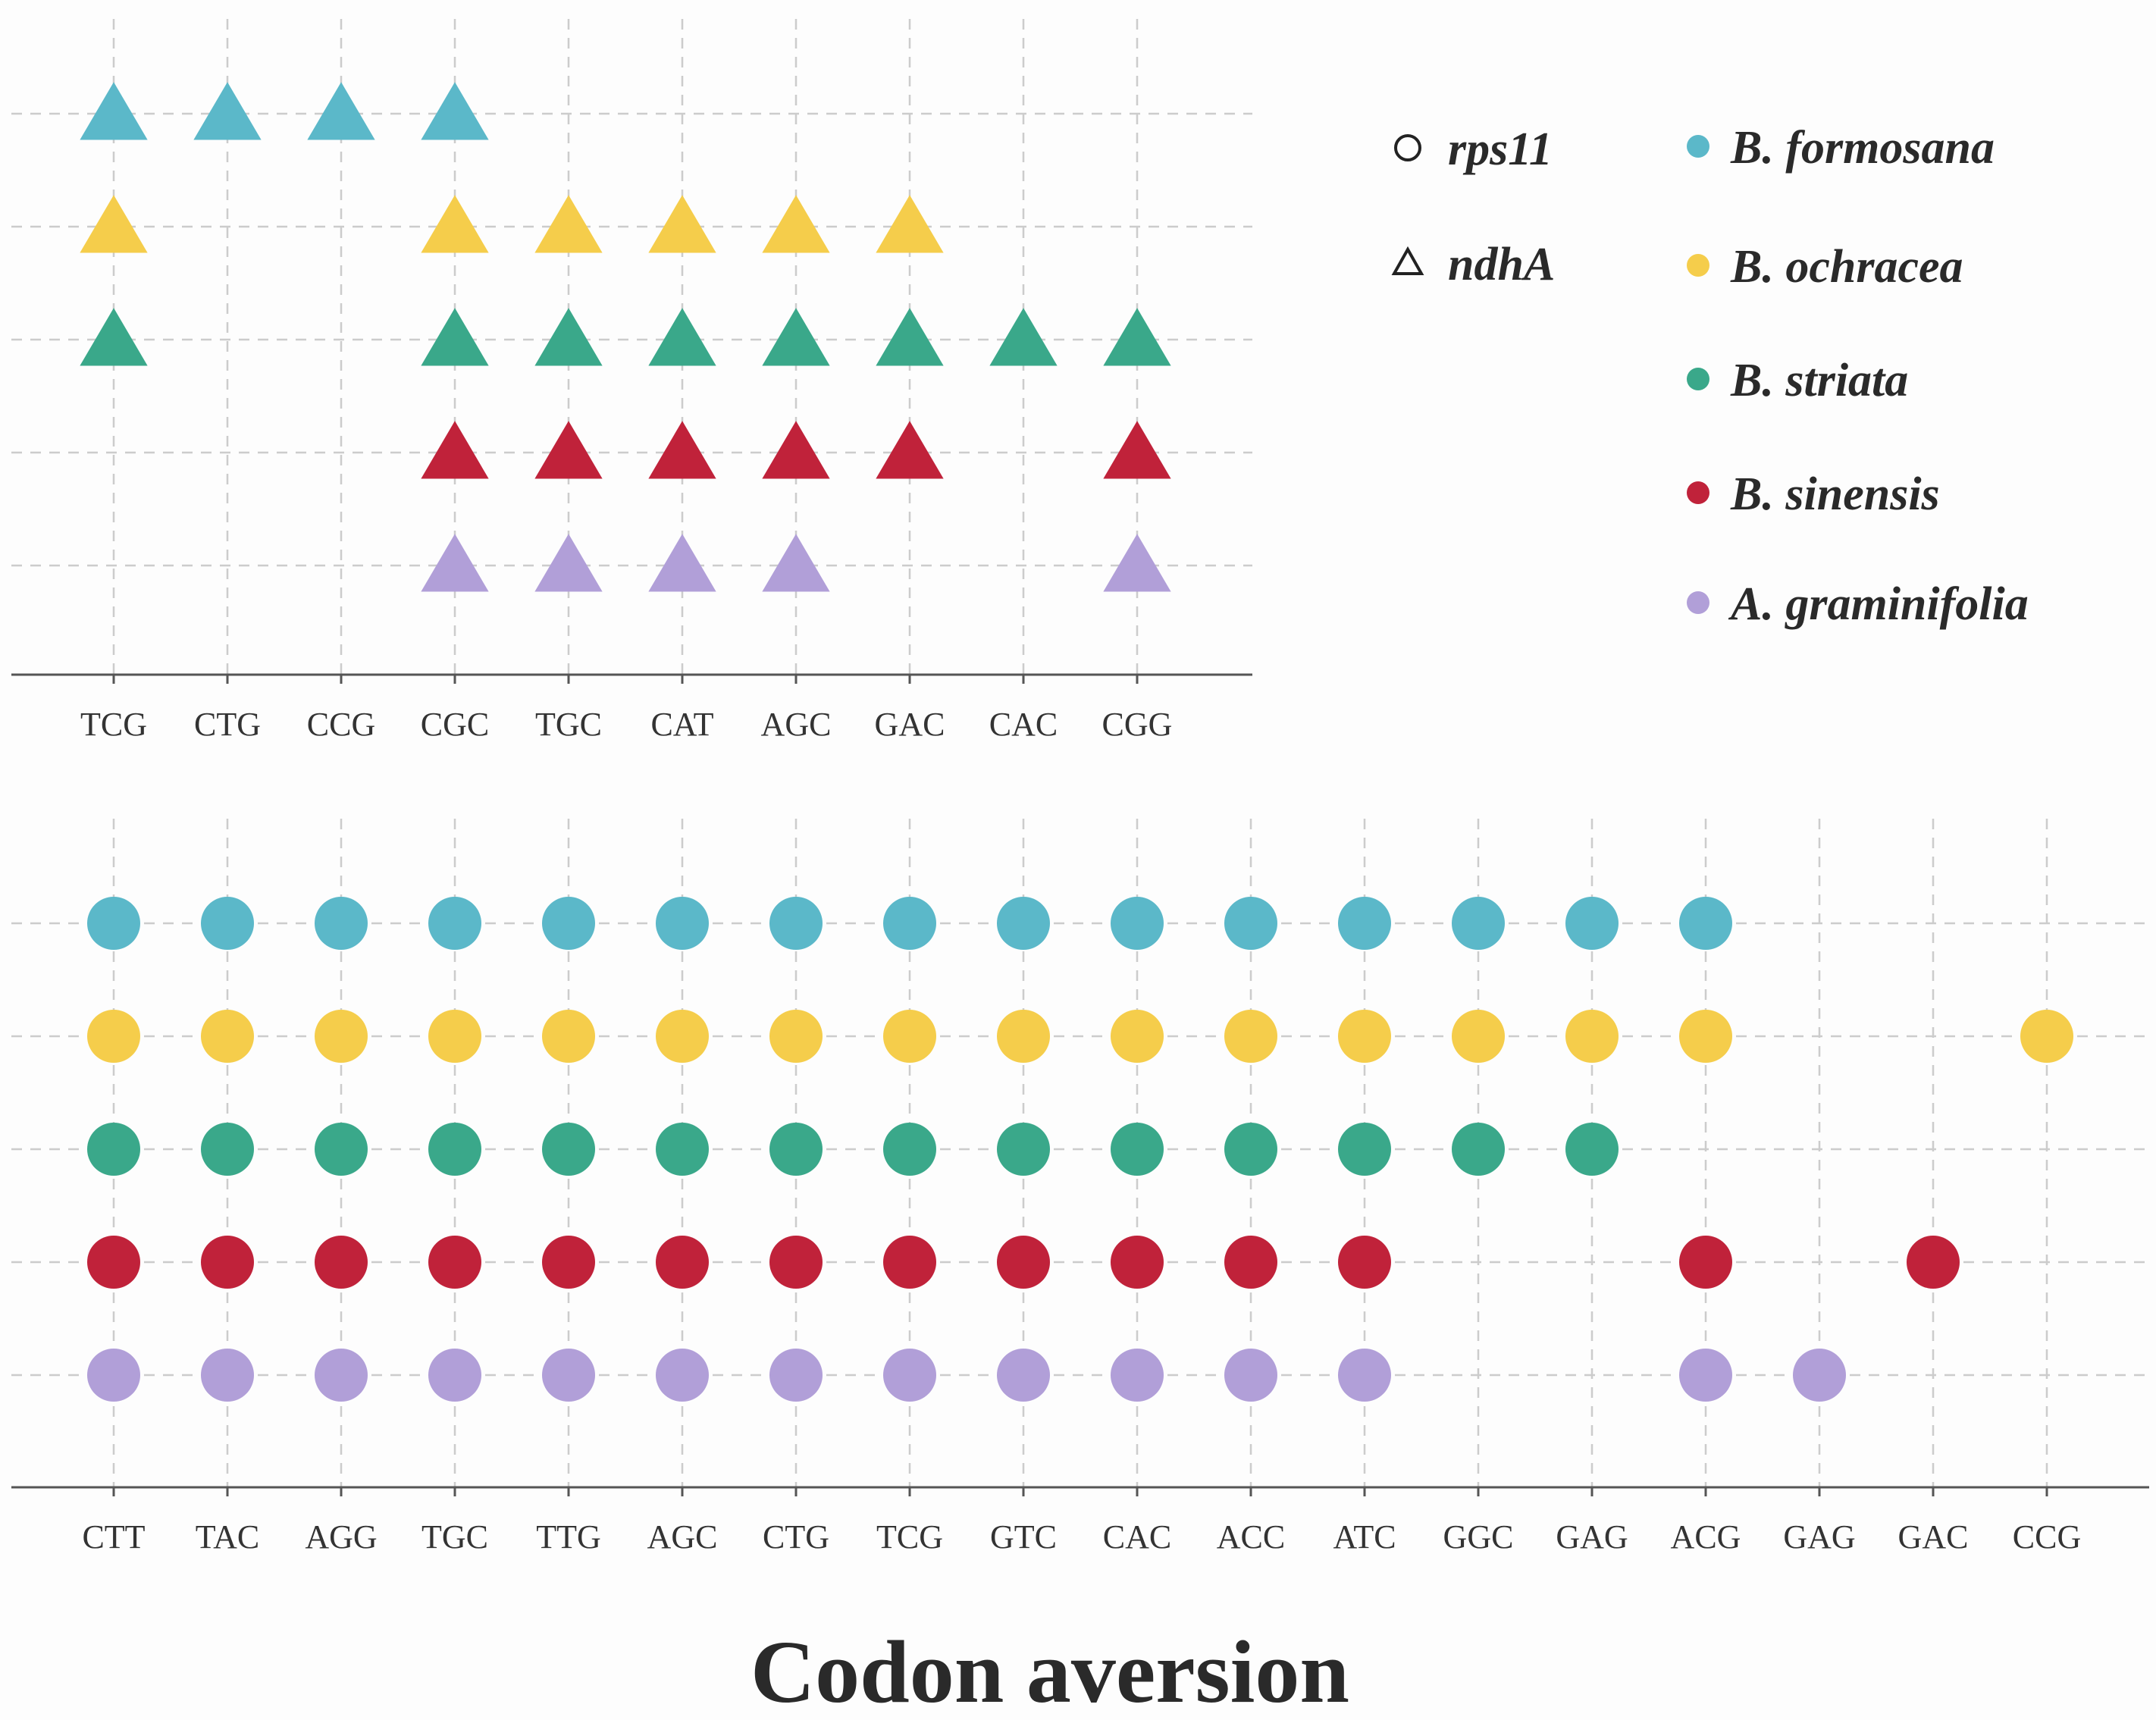  I want to click on legend-ndha-triangle-icon, so click(1407, 260).